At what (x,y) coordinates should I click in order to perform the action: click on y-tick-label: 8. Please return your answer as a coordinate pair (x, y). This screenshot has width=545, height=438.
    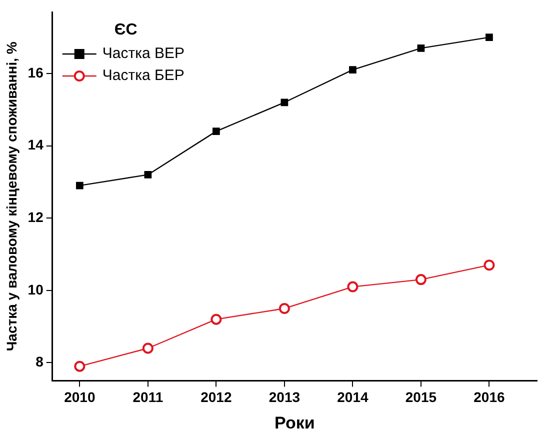
    Looking at the image, I should click on (40, 362).